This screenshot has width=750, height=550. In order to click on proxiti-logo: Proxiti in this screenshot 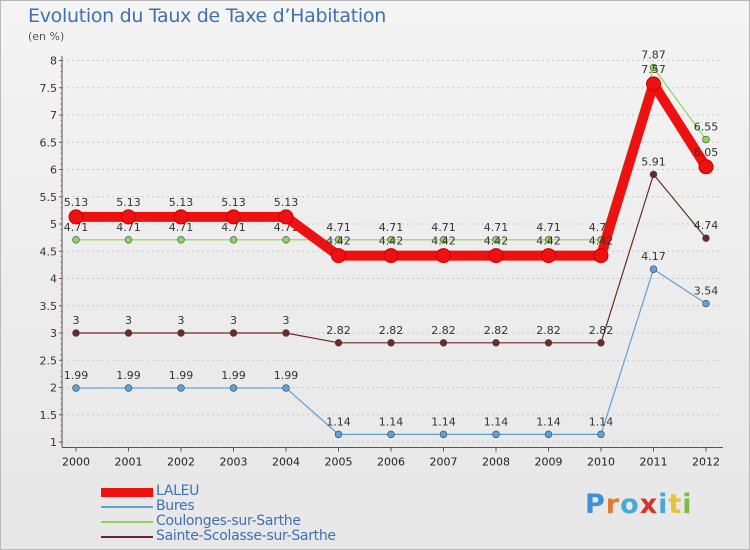, I will do `click(639, 504)`.